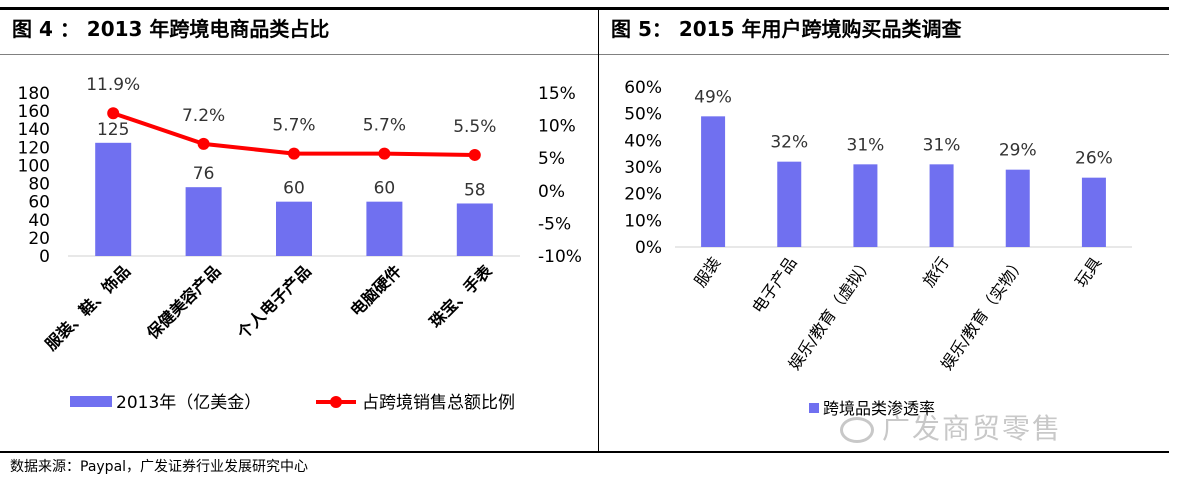  I want to click on chart1-right-tick-label: 5%, so click(551, 159).